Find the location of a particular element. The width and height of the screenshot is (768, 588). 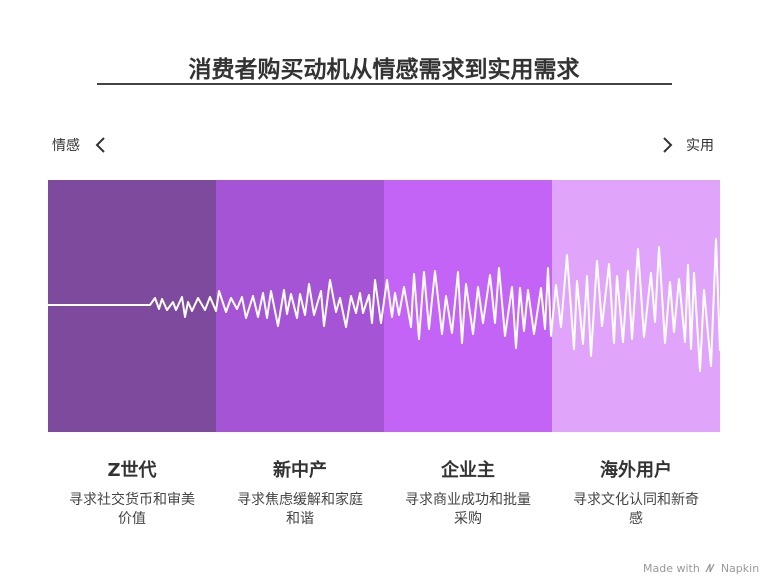

segment-title-new-middle-class: 新中产 is located at coordinates (300, 470).